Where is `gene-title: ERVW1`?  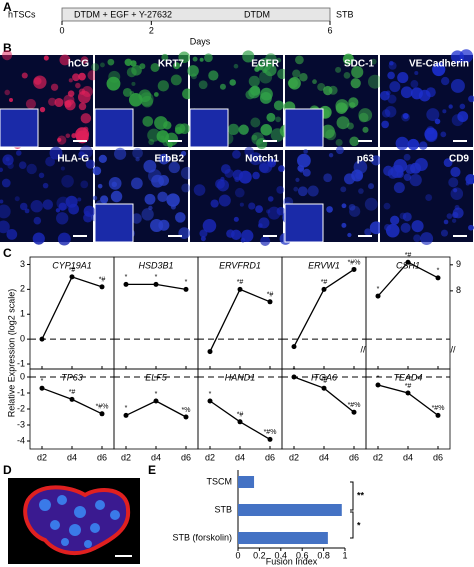
gene-title: ERVW1 is located at coordinates (324, 265).